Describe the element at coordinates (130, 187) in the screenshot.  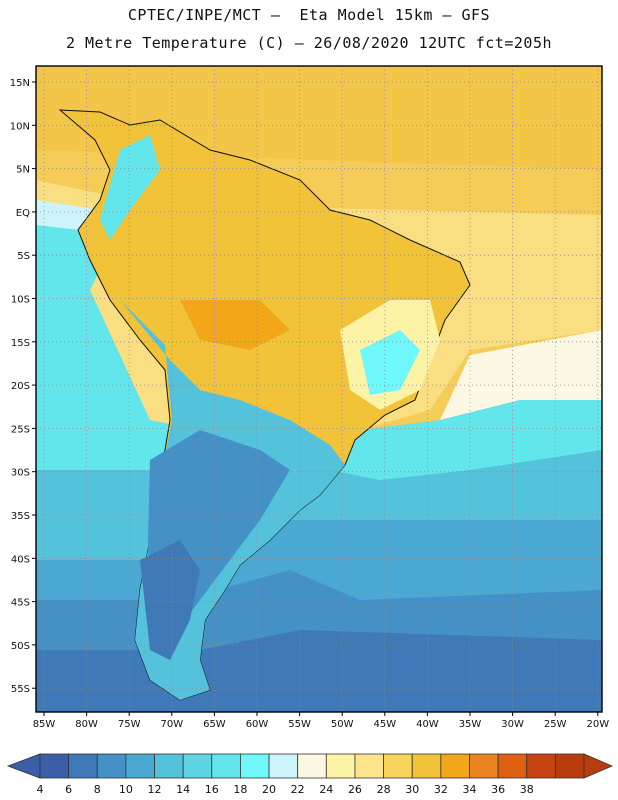
I see `andes-cold-area` at that location.